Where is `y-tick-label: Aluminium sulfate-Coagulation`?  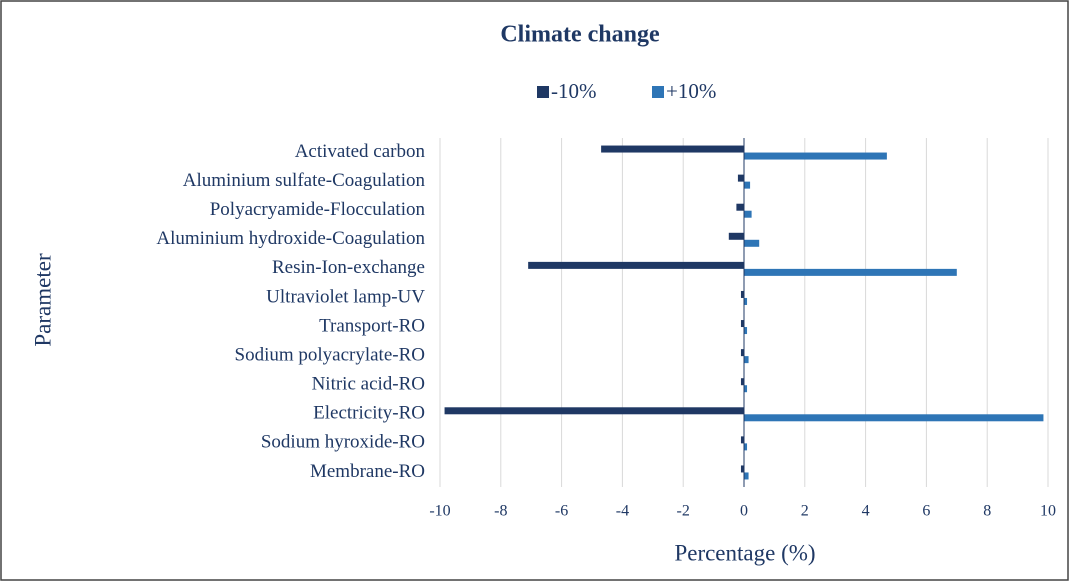
y-tick-label: Aluminium sulfate-Coagulation is located at coordinates (304, 180).